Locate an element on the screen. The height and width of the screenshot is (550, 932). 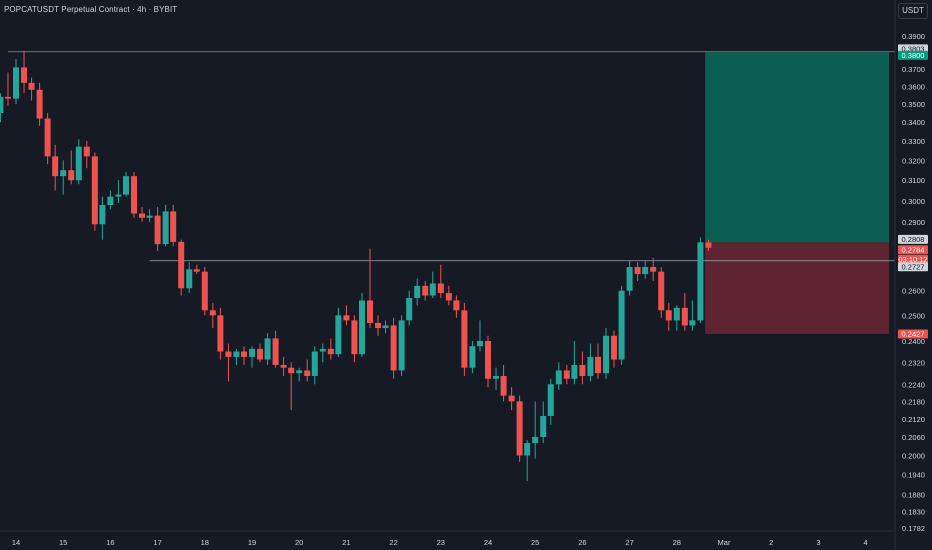
price-tick-label: 0.2600 is located at coordinates (913, 291).